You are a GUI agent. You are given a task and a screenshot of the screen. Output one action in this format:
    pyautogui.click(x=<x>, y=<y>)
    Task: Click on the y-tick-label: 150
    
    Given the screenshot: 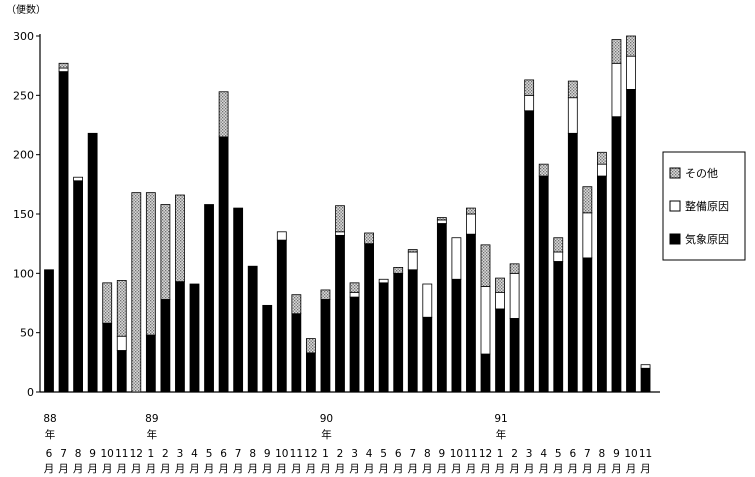 What is the action you would take?
    pyautogui.click(x=23, y=214)
    